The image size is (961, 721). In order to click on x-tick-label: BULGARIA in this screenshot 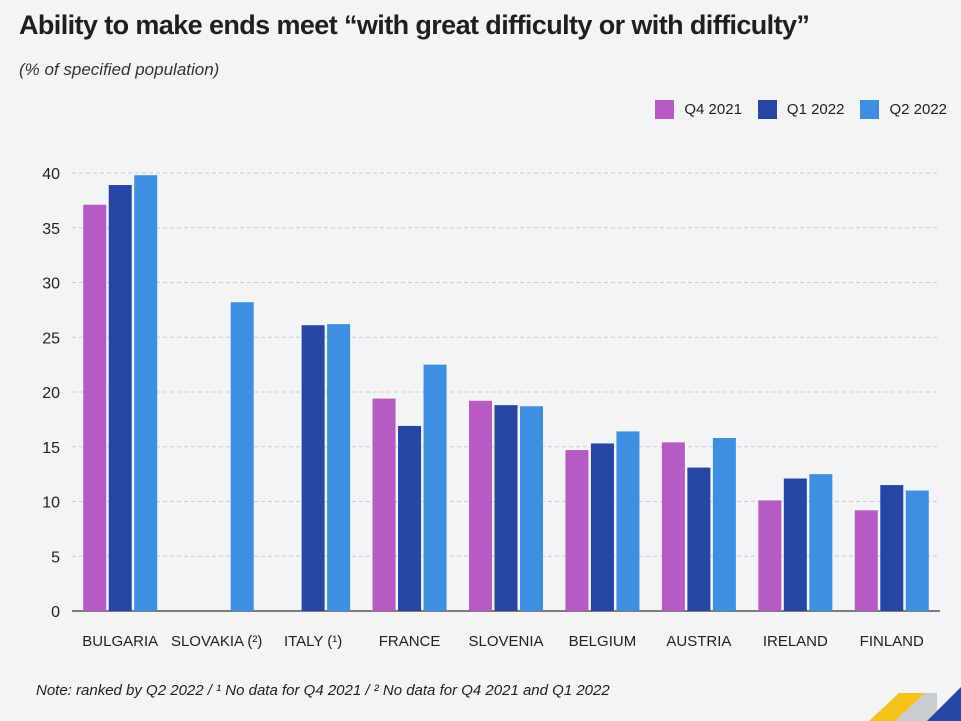, I will do `click(120, 641)`.